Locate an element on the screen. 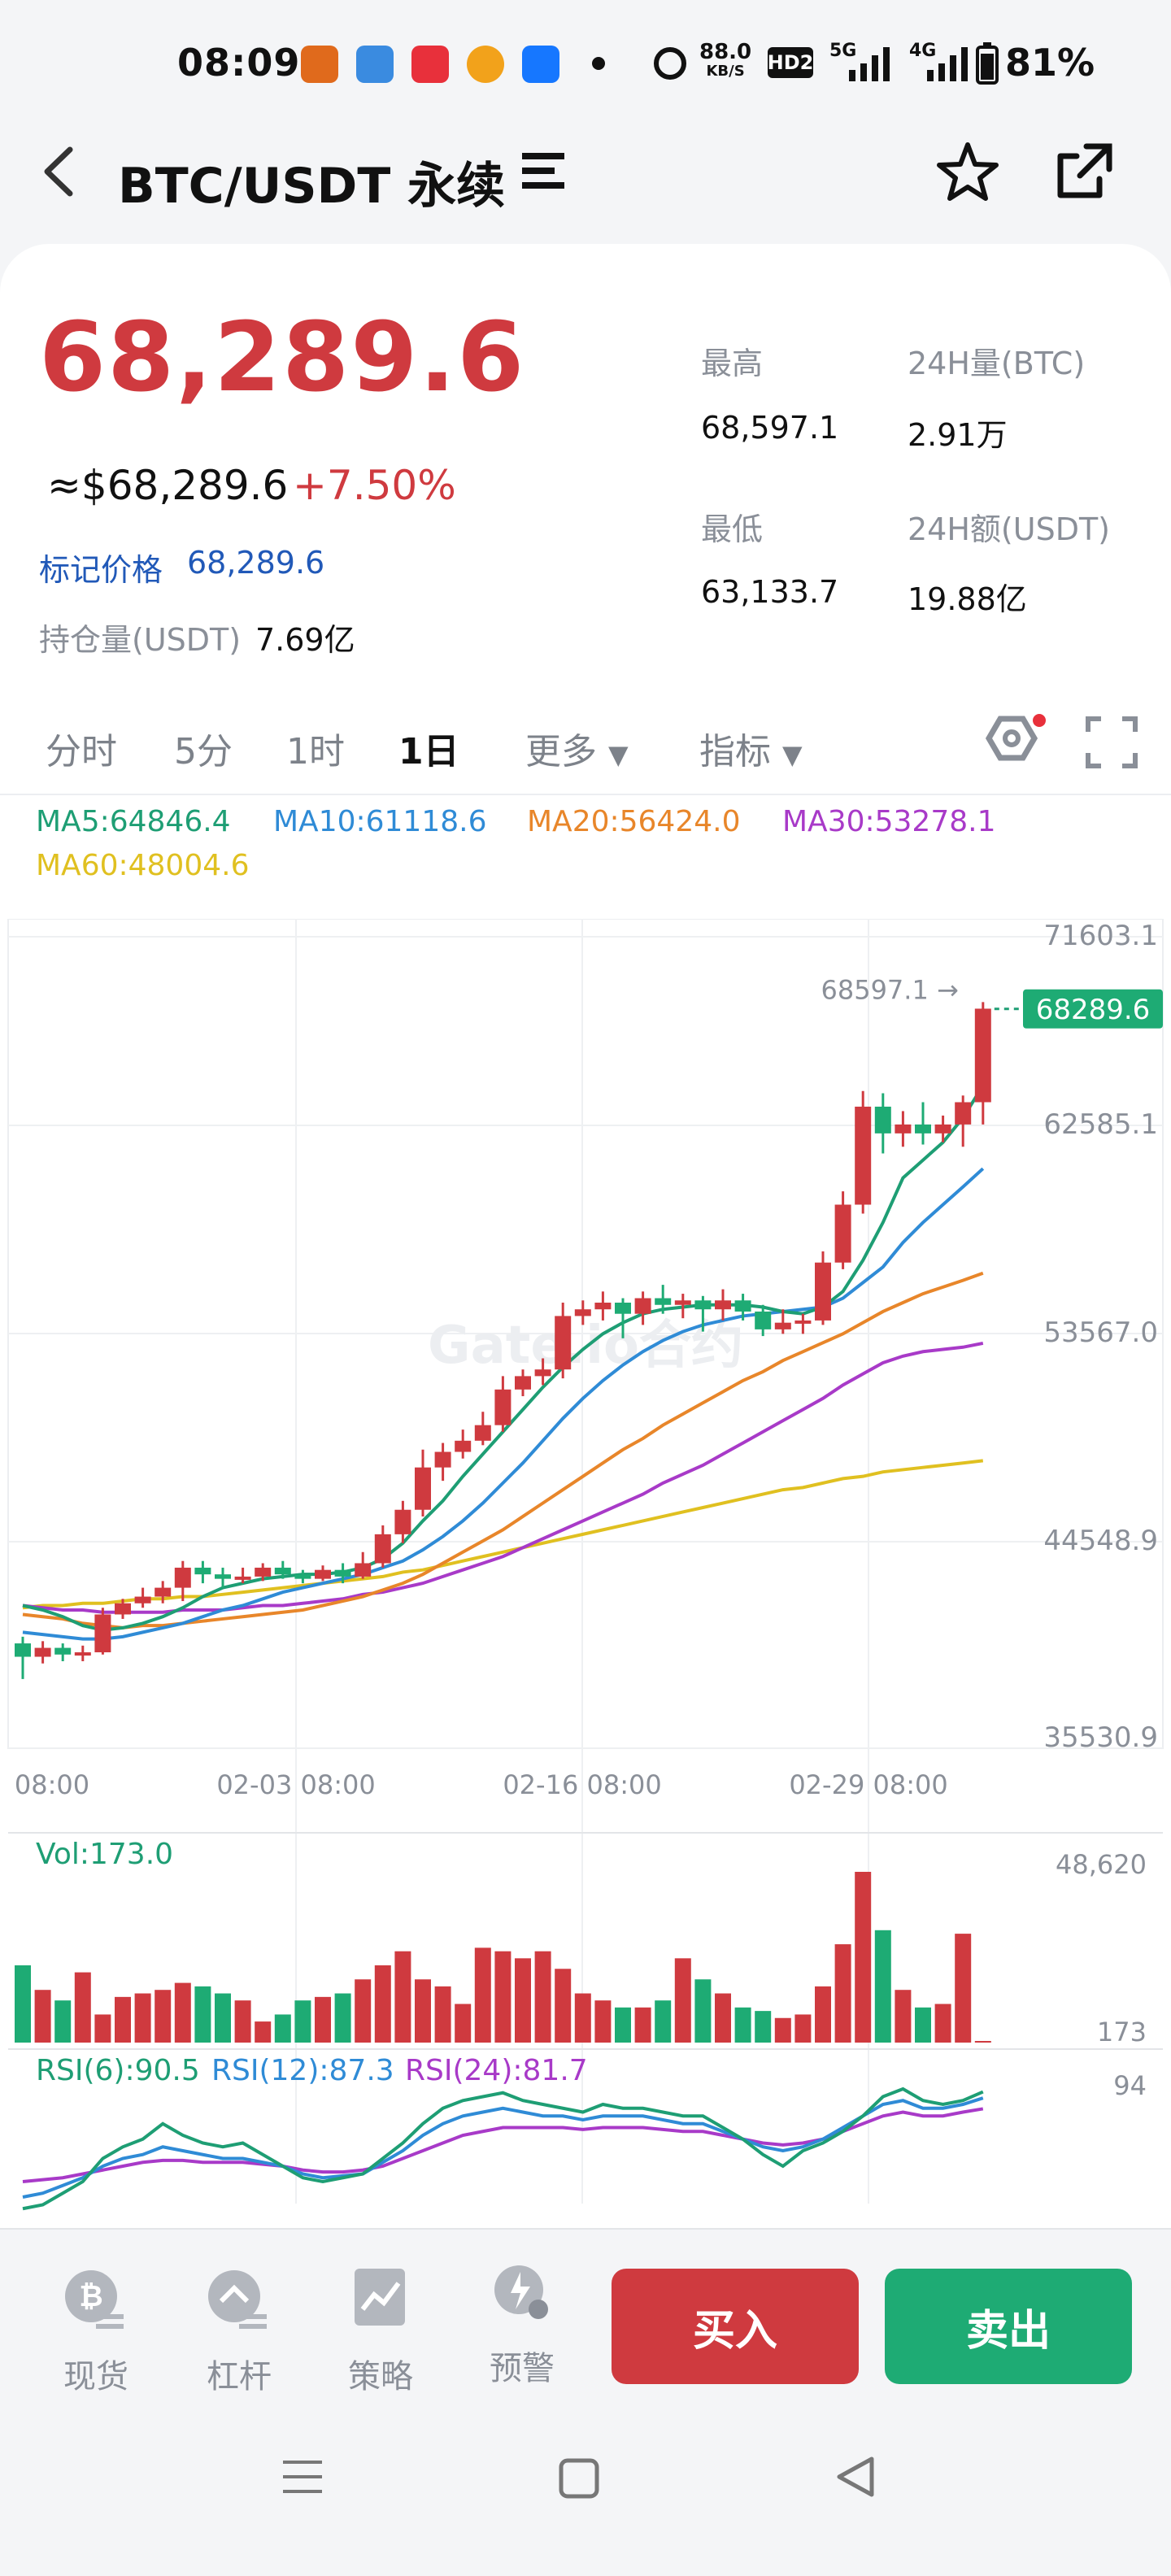 The width and height of the screenshot is (1171, 2576). margin-icon is located at coordinates (237, 2301).